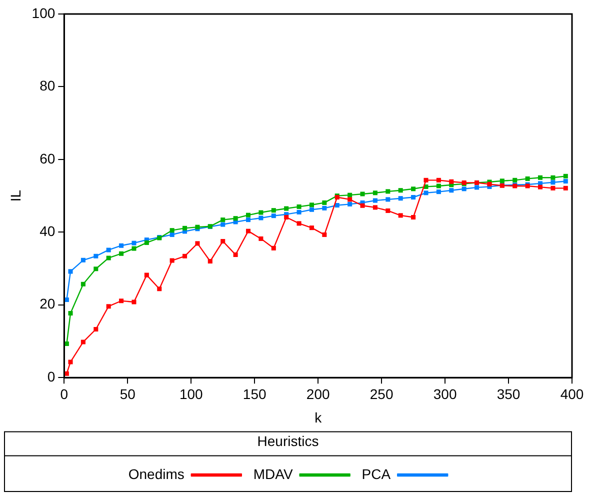  What do you see at coordinates (128, 394) in the screenshot?
I see `x-tick-label: 50` at bounding box center [128, 394].